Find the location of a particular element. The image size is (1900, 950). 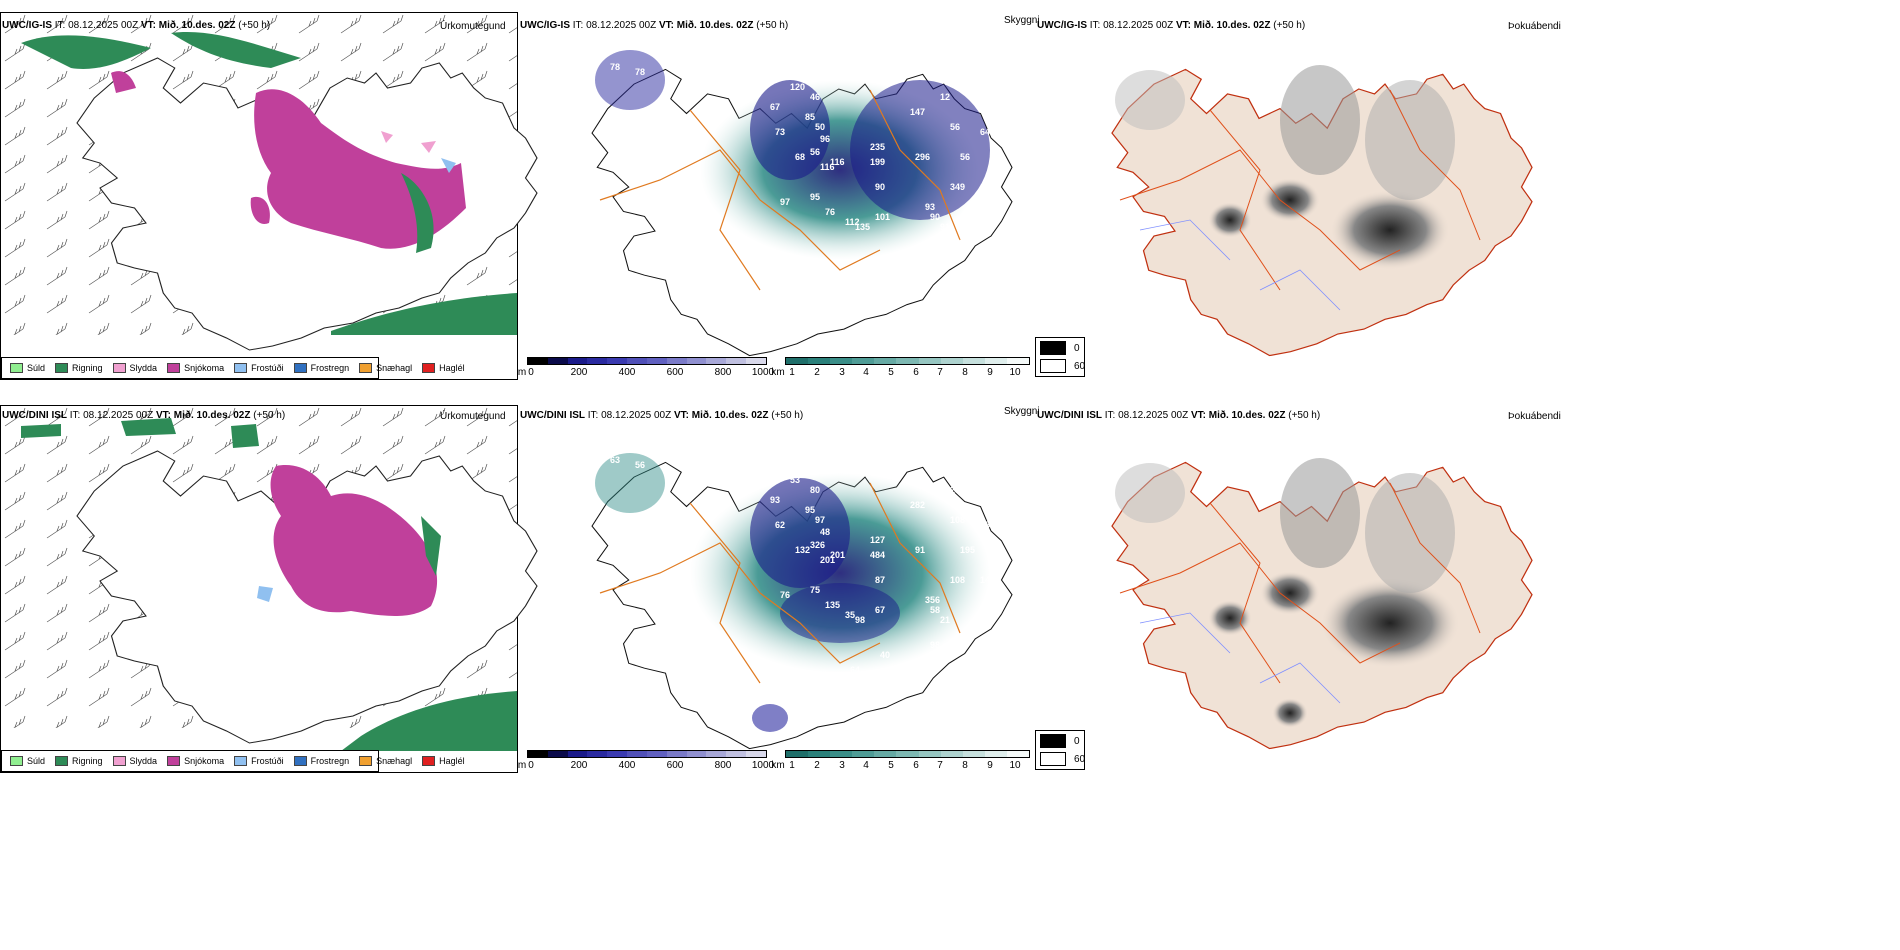

it-value: 08.12.2025 00Z is located at coordinates (1153, 415).